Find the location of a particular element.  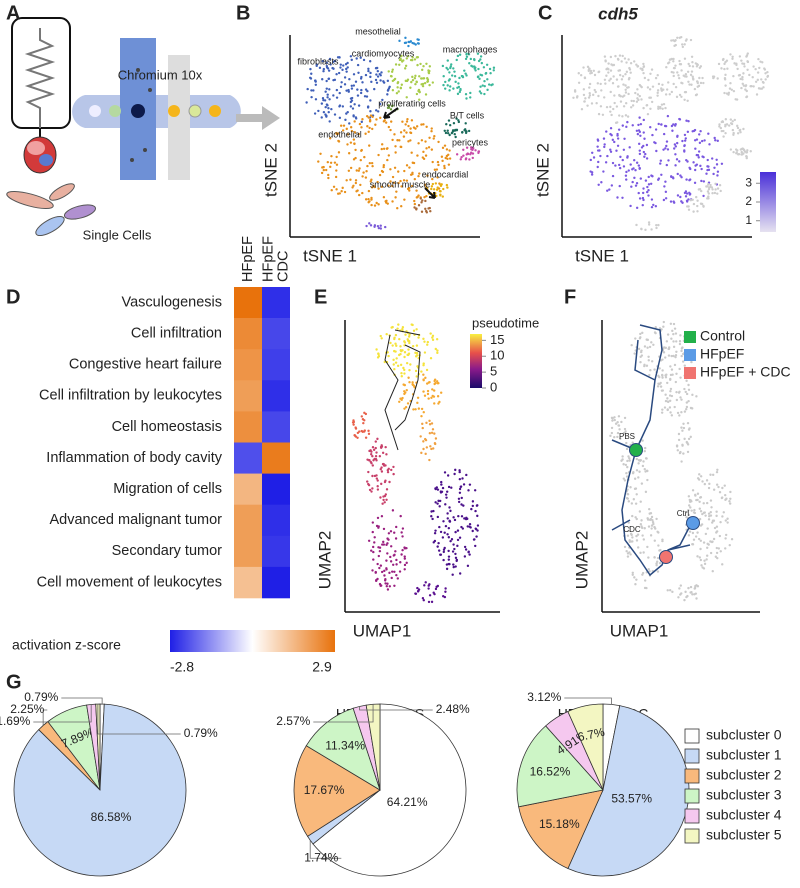

legend-label: subcluster 3 is located at coordinates (744, 795).